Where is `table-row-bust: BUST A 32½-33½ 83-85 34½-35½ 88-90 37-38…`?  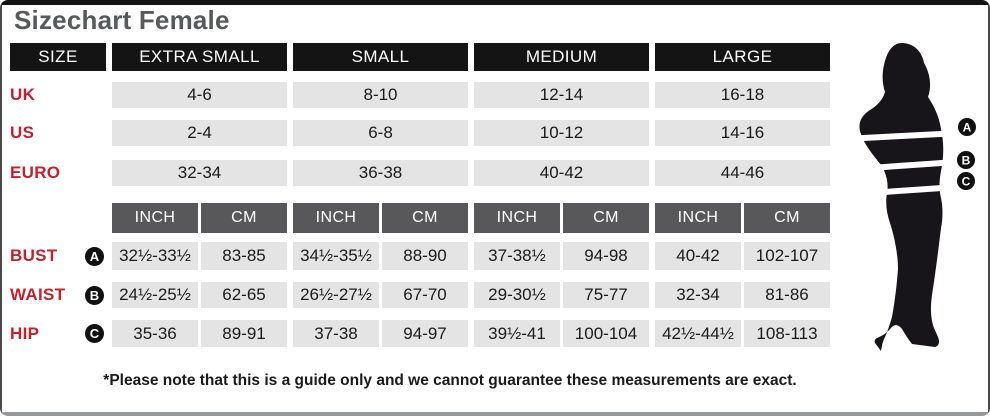
table-row-bust: BUST A 32½-33½ 83-85 34½-35½ 88-90 37-38… is located at coordinates (420, 256).